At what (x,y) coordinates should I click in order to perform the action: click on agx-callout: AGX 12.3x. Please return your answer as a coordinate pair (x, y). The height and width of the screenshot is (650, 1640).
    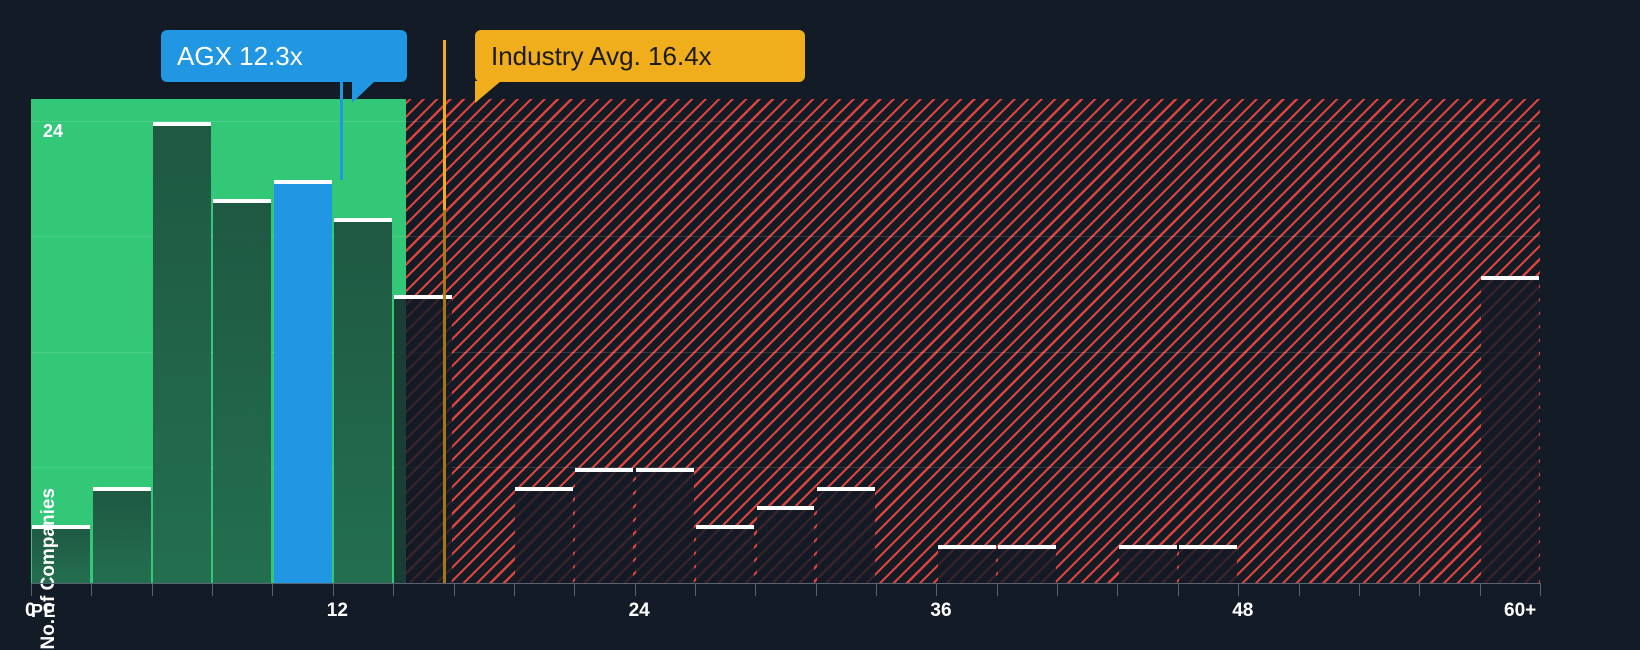
    Looking at the image, I should click on (284, 56).